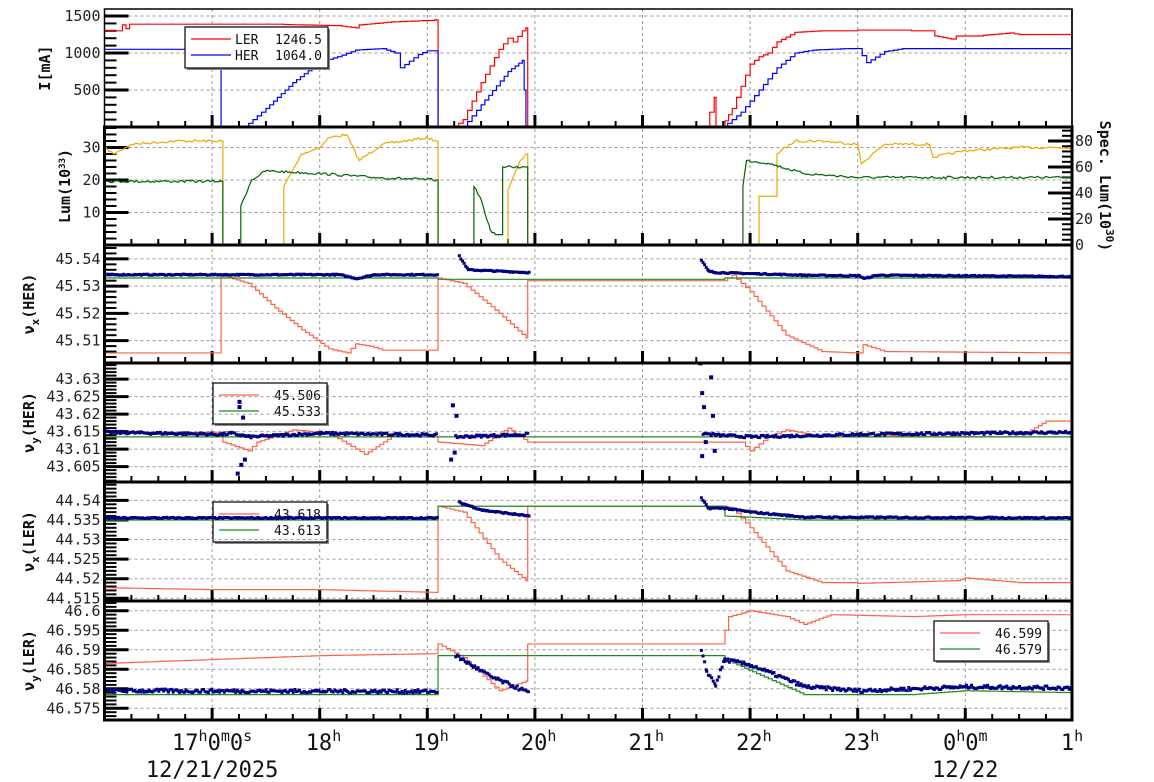 This screenshot has width=1154, height=782. What do you see at coordinates (965, 770) in the screenshot?
I see `date-label: 12/22` at bounding box center [965, 770].